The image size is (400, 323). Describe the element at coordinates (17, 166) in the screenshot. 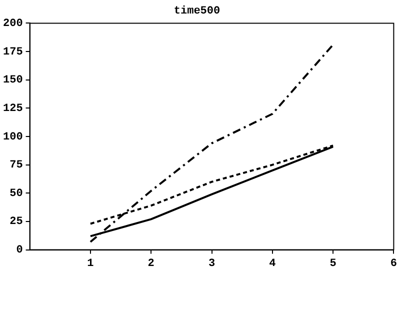

I see `y-tick-label: 75` at that location.